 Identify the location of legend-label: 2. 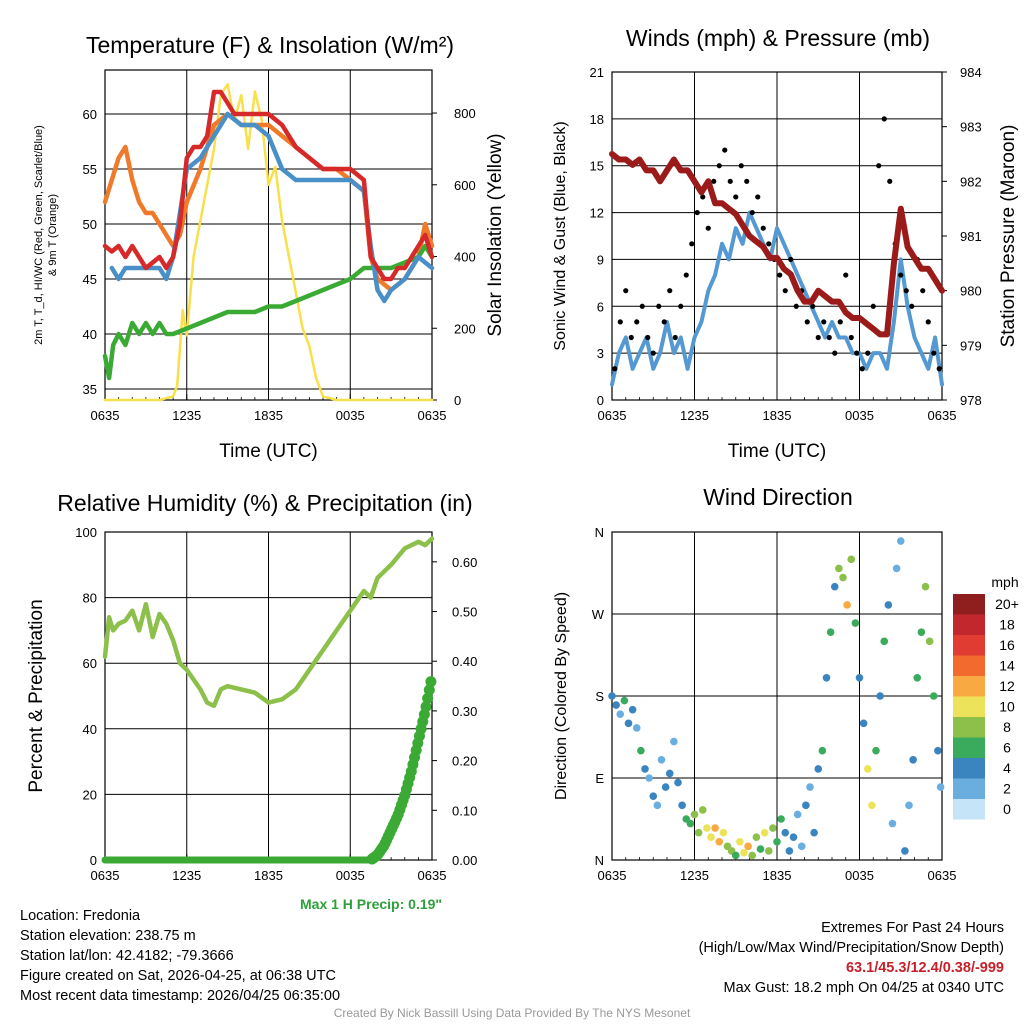
(1007, 789).